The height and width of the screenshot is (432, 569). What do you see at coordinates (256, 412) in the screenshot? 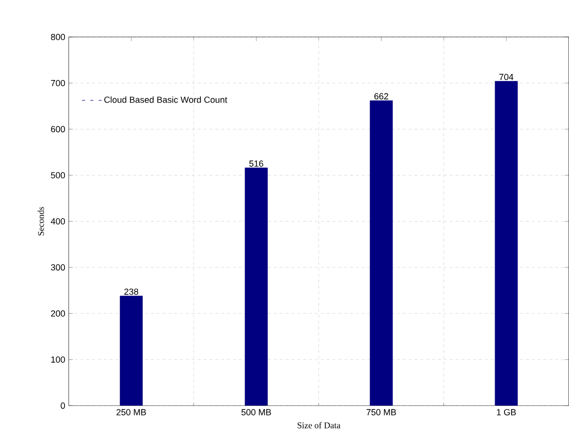
I see `x-tick-label: 500 MB` at bounding box center [256, 412].